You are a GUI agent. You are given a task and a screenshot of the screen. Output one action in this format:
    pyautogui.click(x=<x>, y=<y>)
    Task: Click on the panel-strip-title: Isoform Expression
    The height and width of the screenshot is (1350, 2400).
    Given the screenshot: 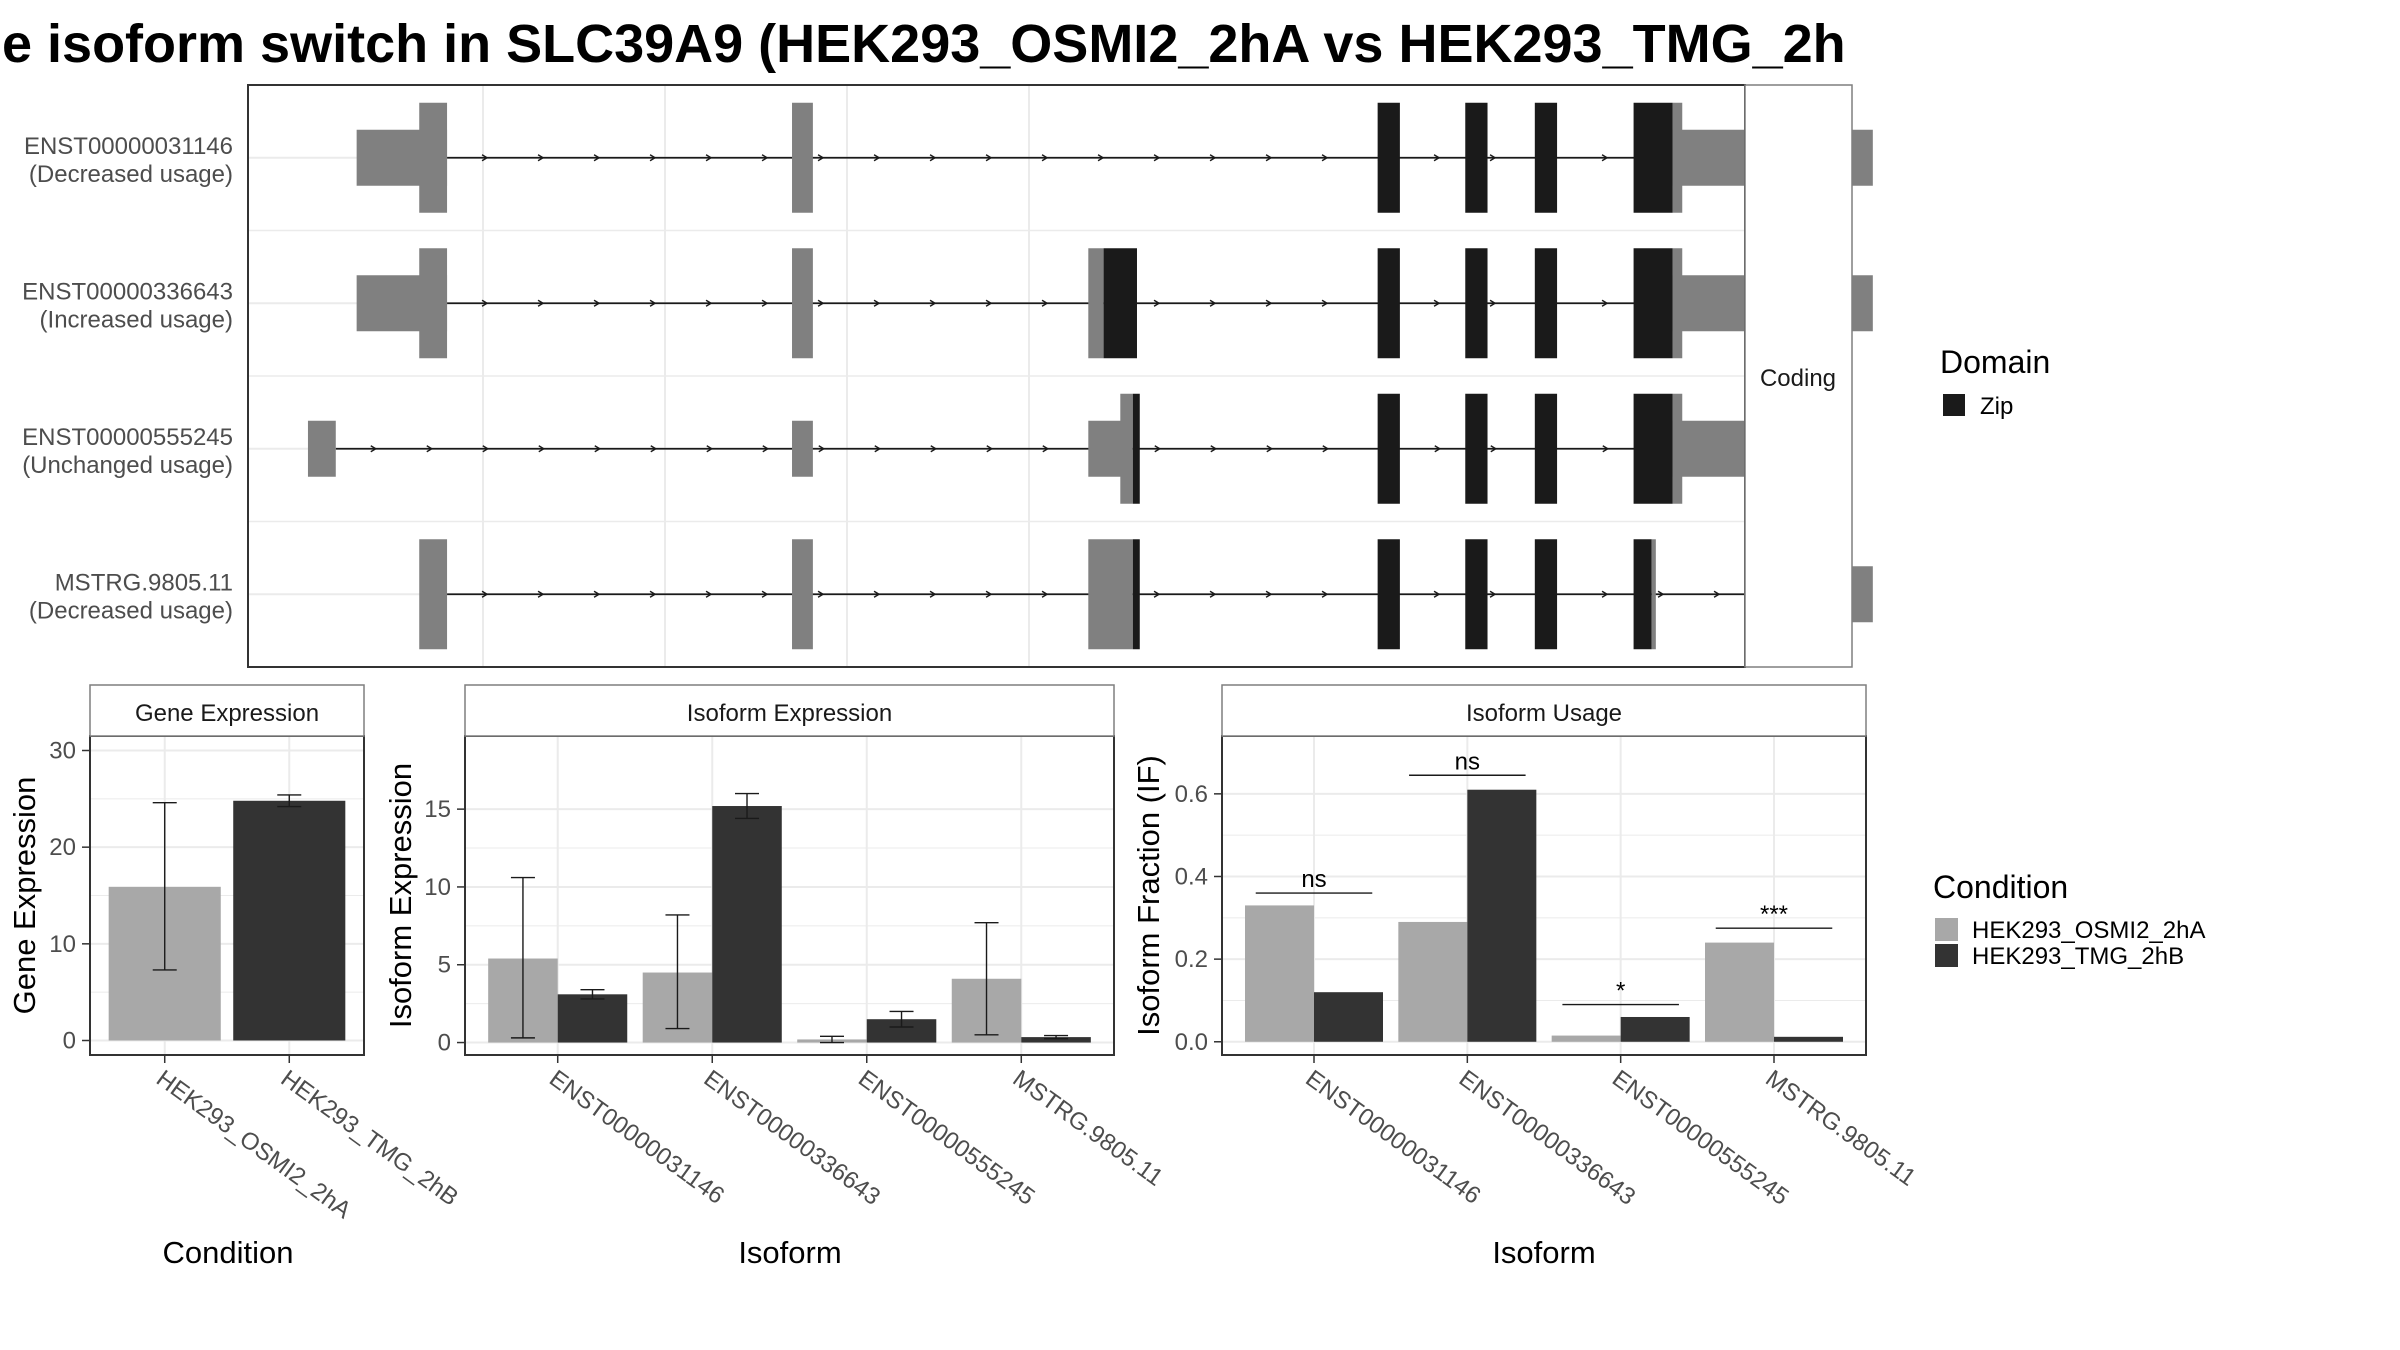 What is the action you would take?
    pyautogui.click(x=789, y=713)
    